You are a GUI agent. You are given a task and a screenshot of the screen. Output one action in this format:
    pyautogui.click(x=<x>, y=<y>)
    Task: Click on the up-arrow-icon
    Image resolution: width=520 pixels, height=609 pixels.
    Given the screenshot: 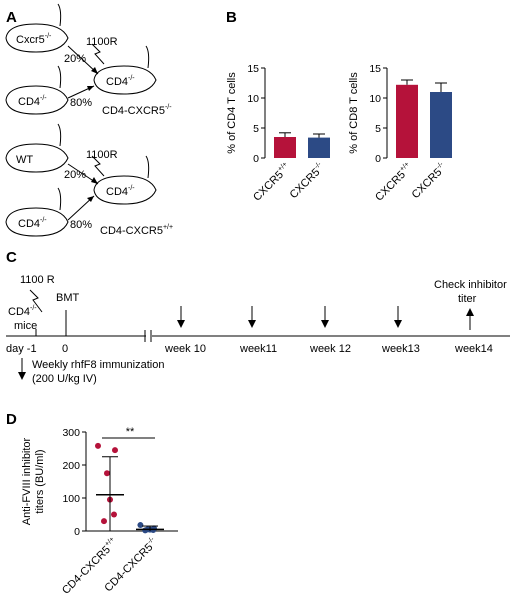 What is the action you would take?
    pyautogui.click(x=470, y=312)
    